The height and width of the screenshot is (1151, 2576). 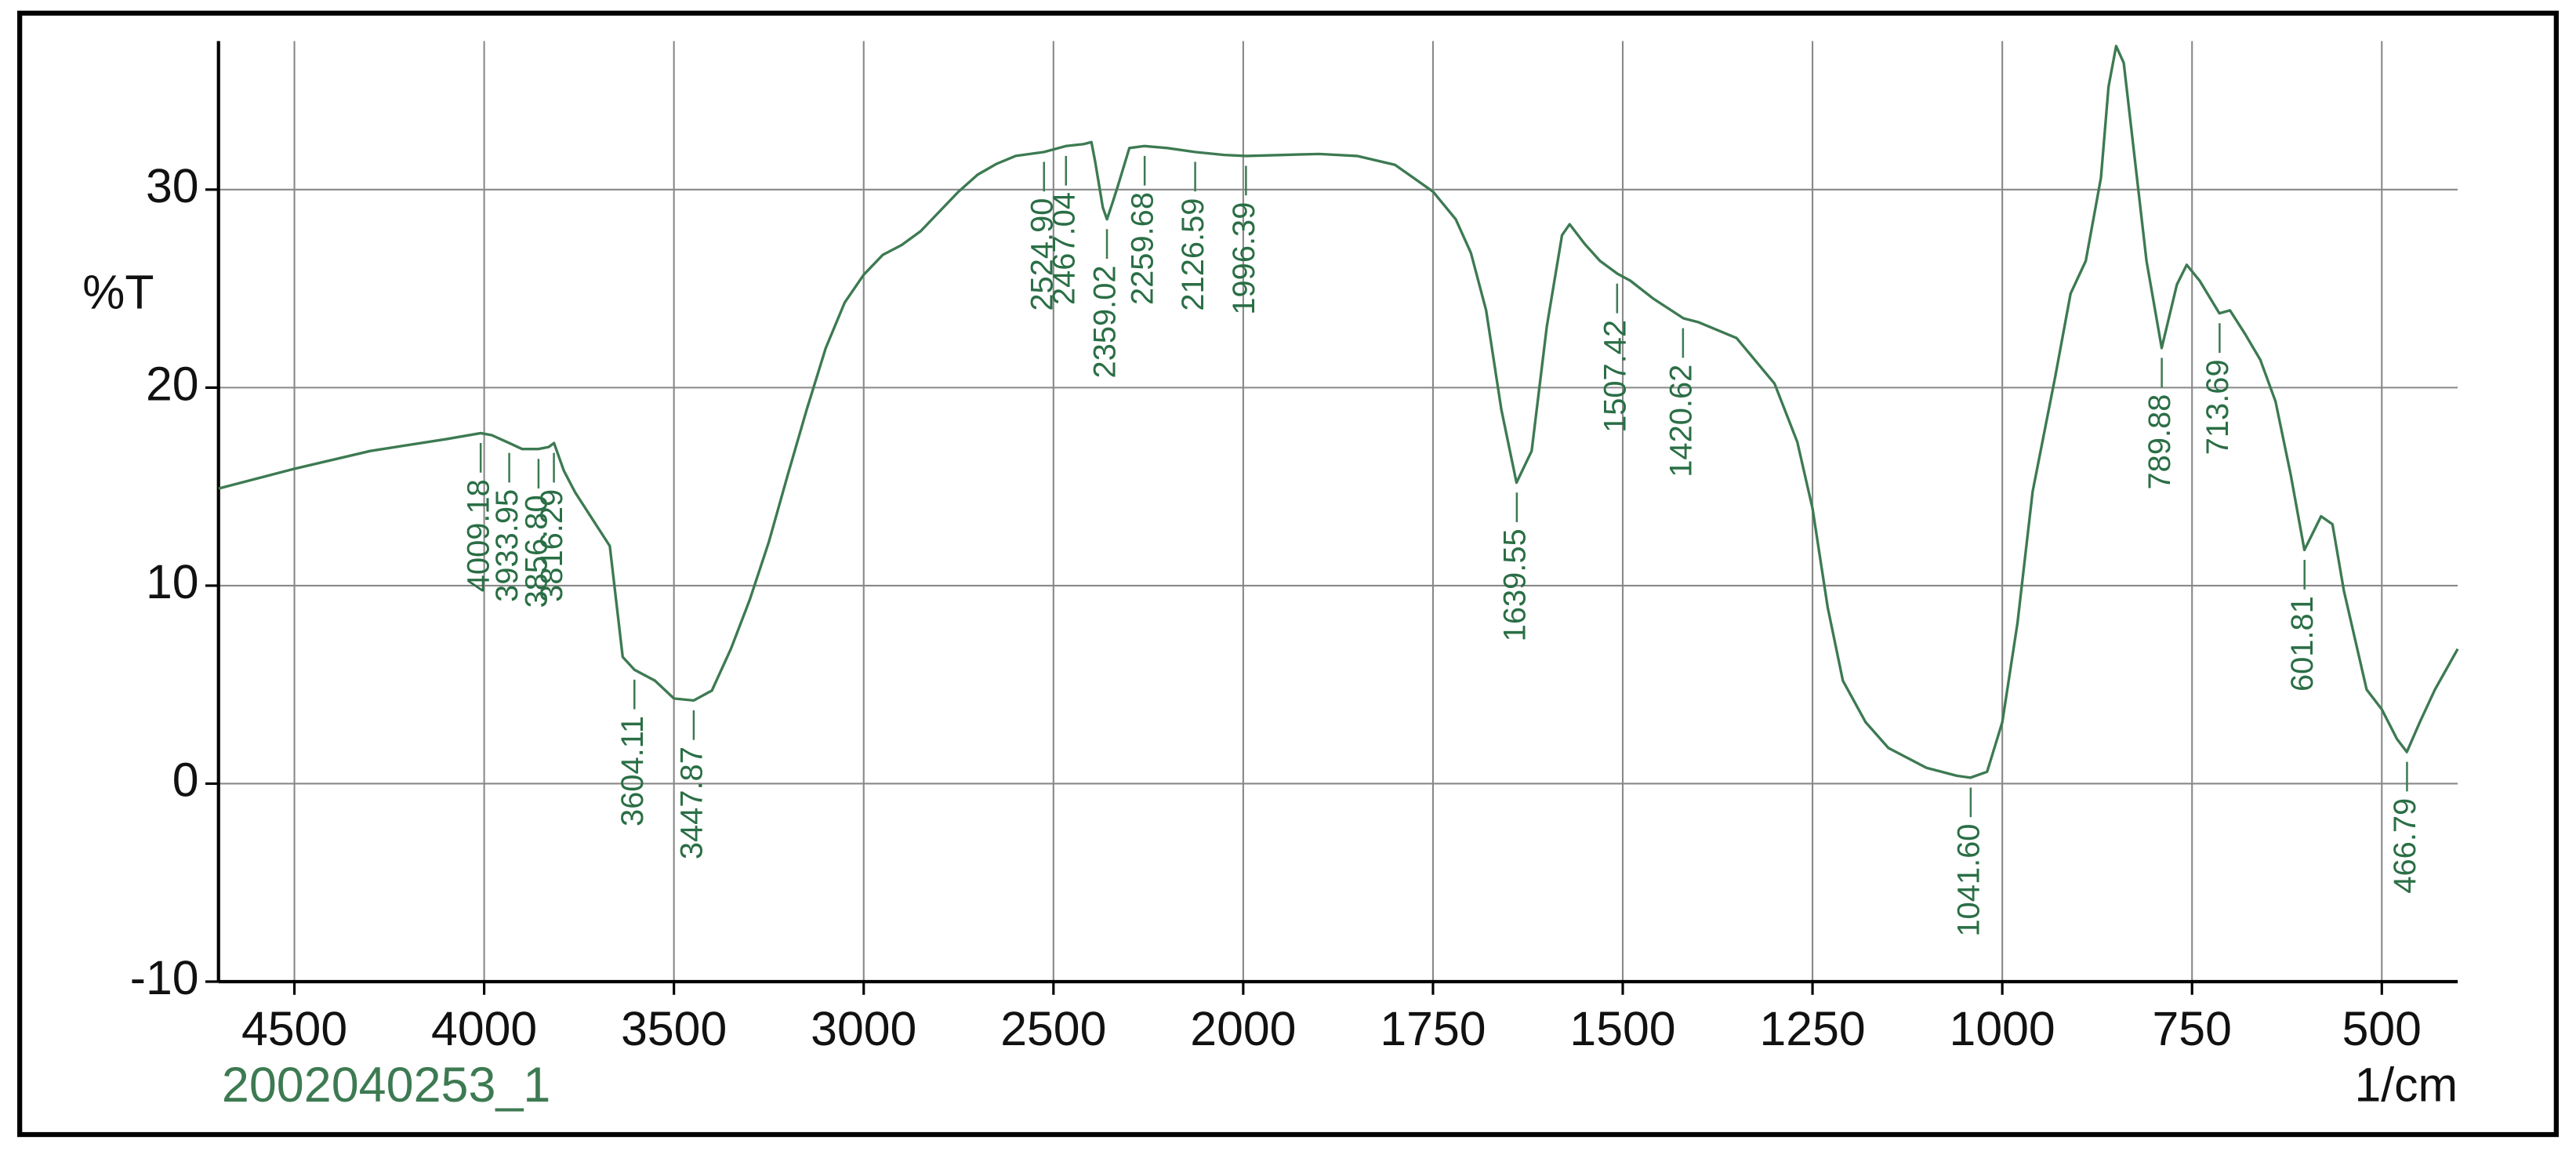 What do you see at coordinates (1042, 254) in the screenshot?
I see `peak-label: 2524.90` at bounding box center [1042, 254].